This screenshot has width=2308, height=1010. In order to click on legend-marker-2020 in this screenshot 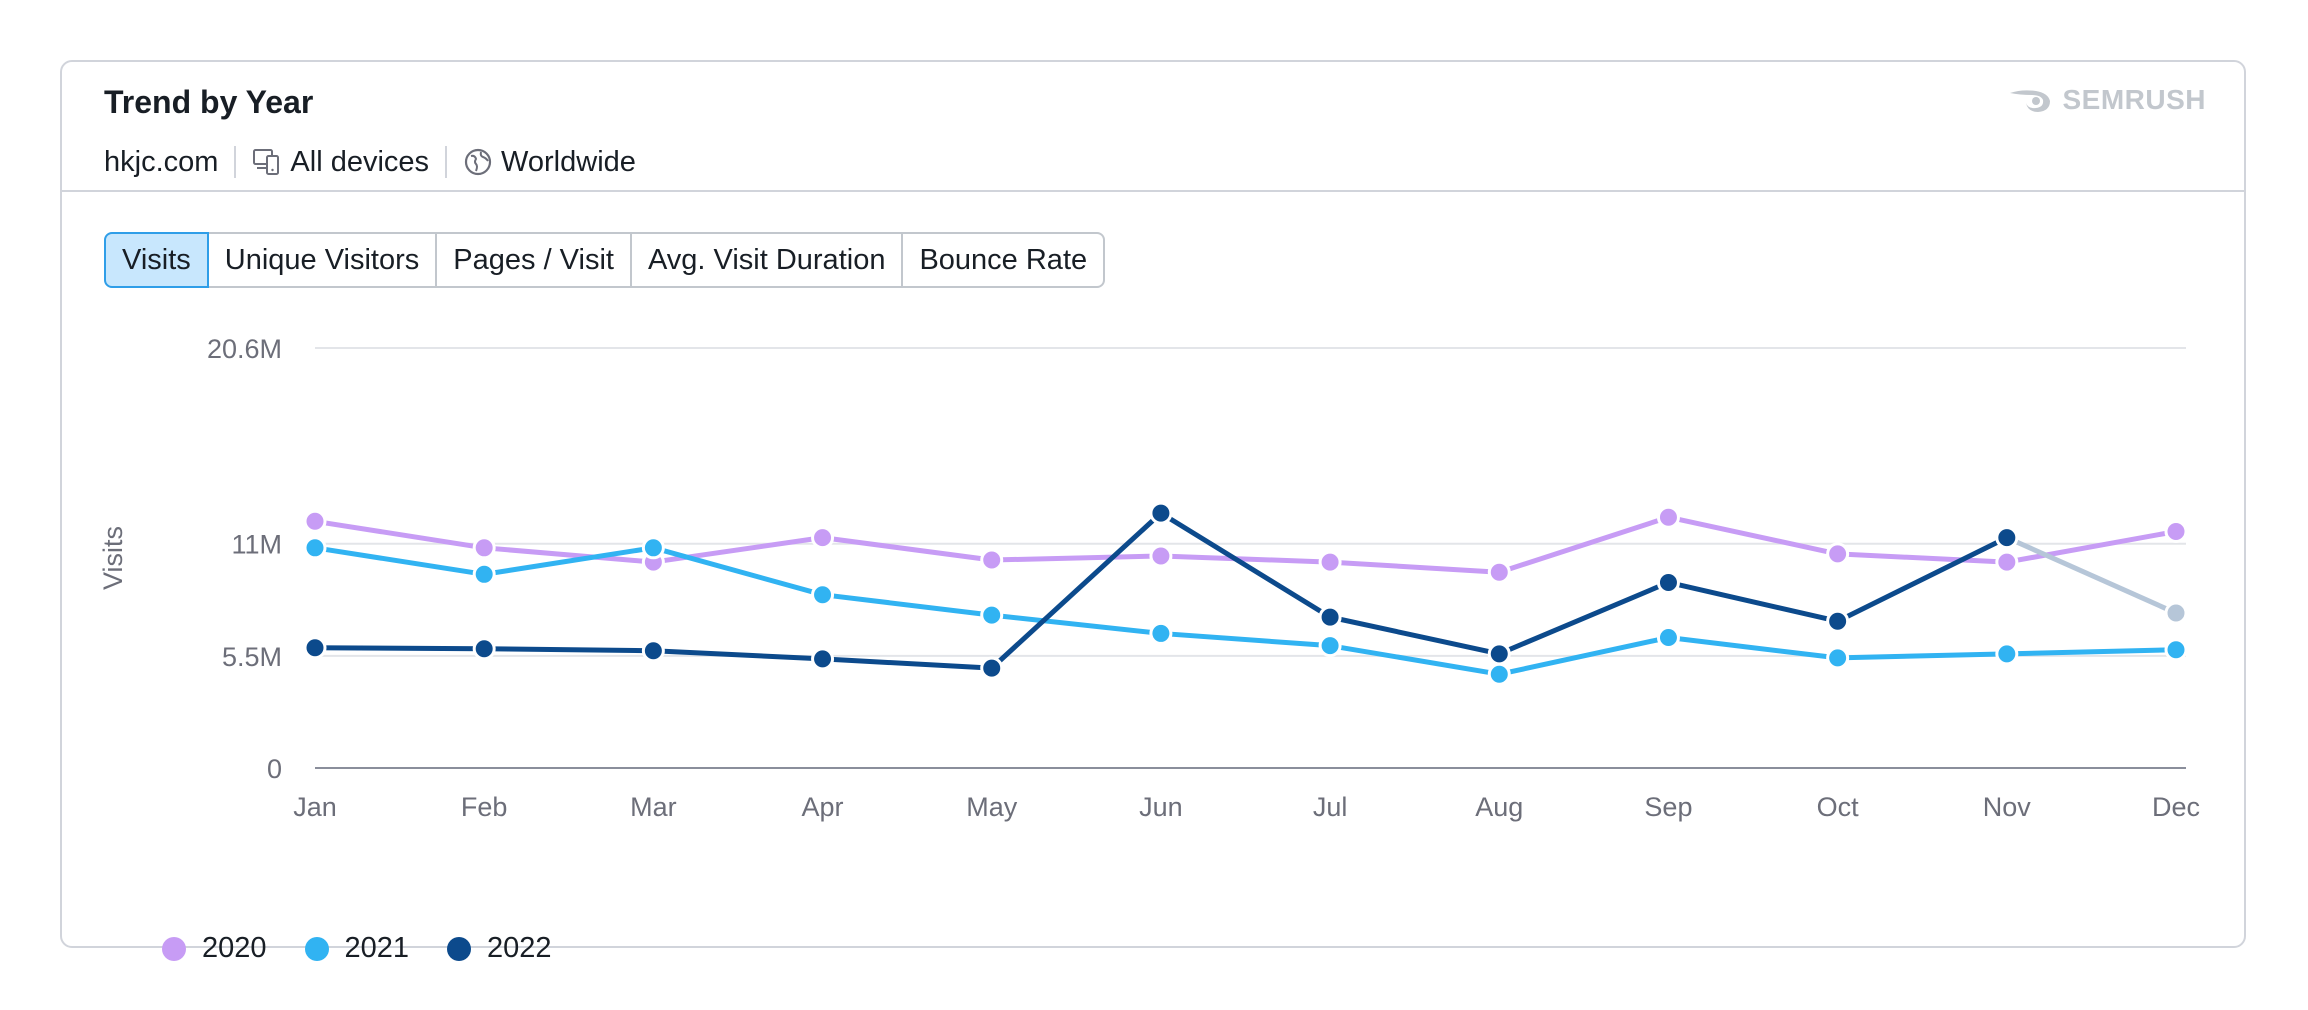, I will do `click(174, 948)`.